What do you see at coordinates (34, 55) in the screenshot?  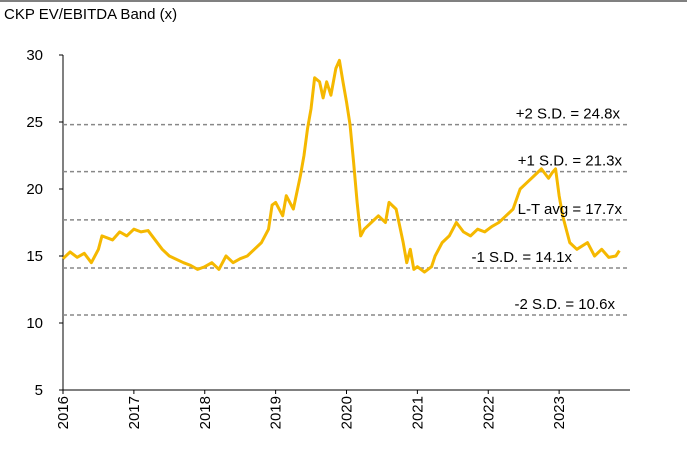 I see `y-tick-label: 30` at bounding box center [34, 55].